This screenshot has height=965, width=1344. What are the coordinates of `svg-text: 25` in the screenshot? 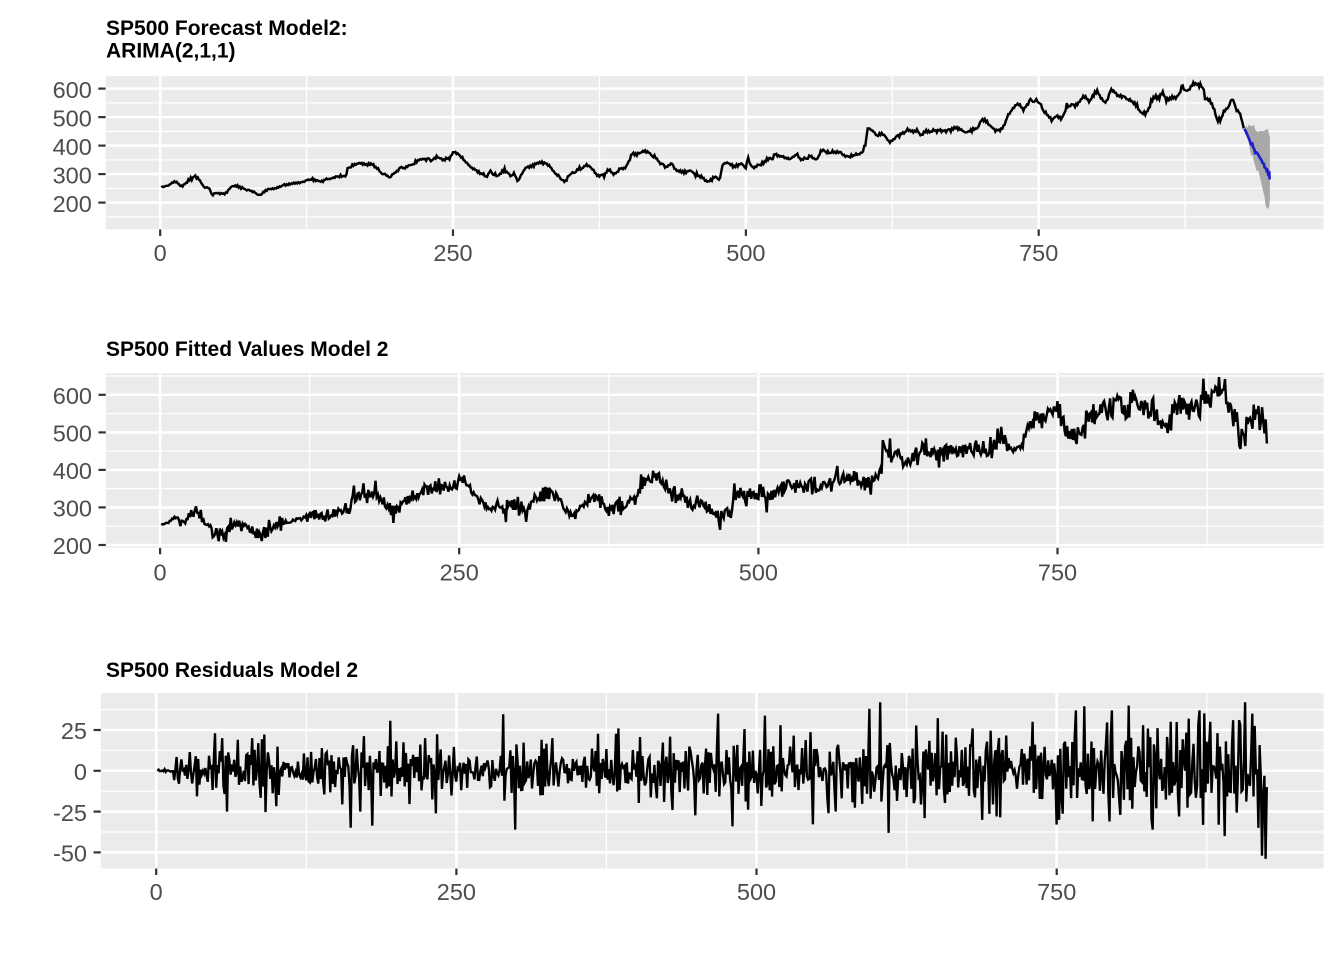 It's located at (74, 731).